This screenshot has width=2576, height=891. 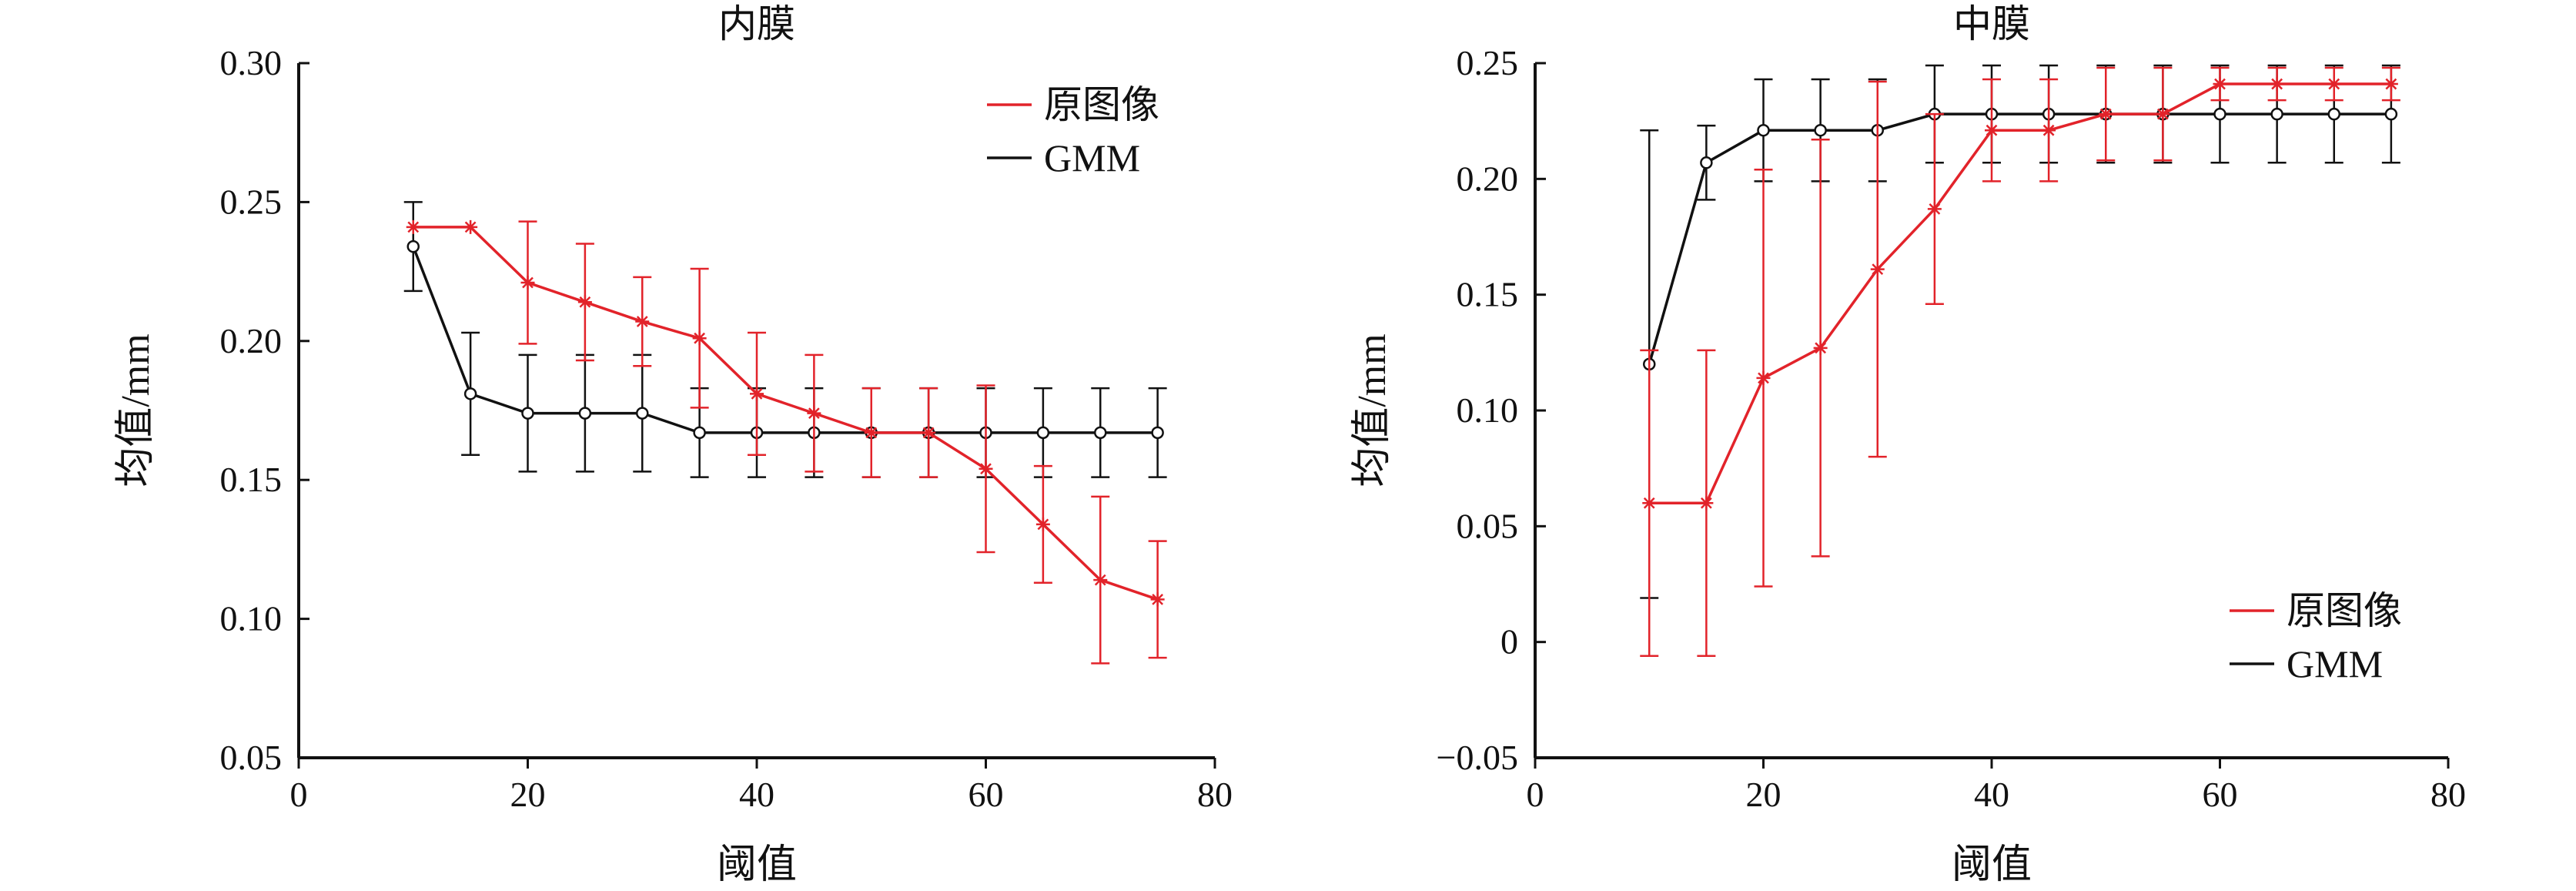 What do you see at coordinates (1477, 758) in the screenshot?
I see `y-tick-label: −0.05` at bounding box center [1477, 758].